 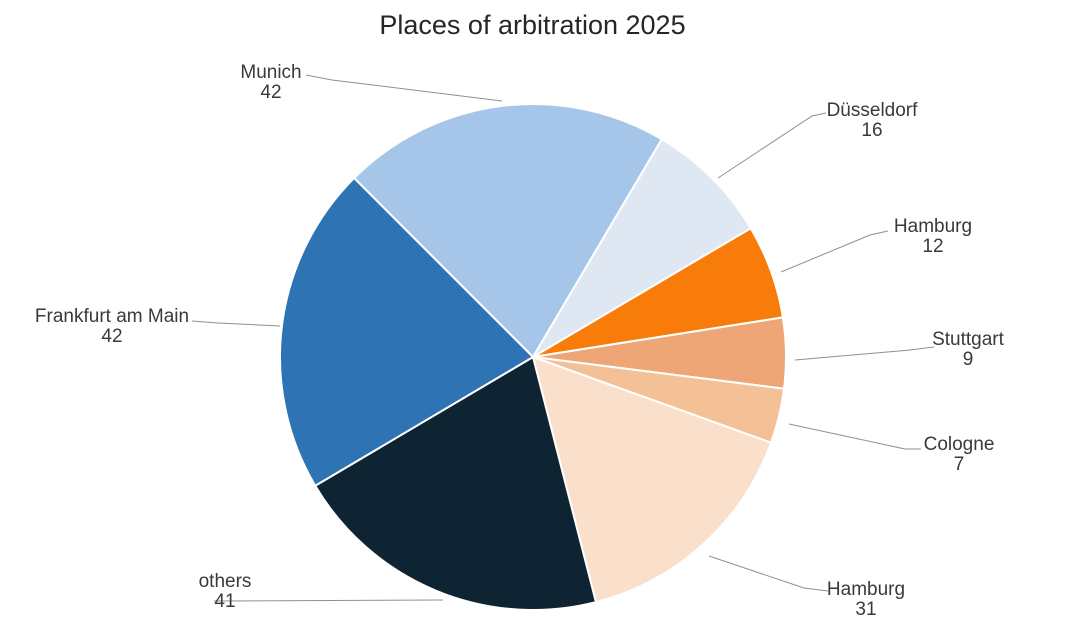 What do you see at coordinates (271, 92) in the screenshot?
I see `slice-value-munich: 42` at bounding box center [271, 92].